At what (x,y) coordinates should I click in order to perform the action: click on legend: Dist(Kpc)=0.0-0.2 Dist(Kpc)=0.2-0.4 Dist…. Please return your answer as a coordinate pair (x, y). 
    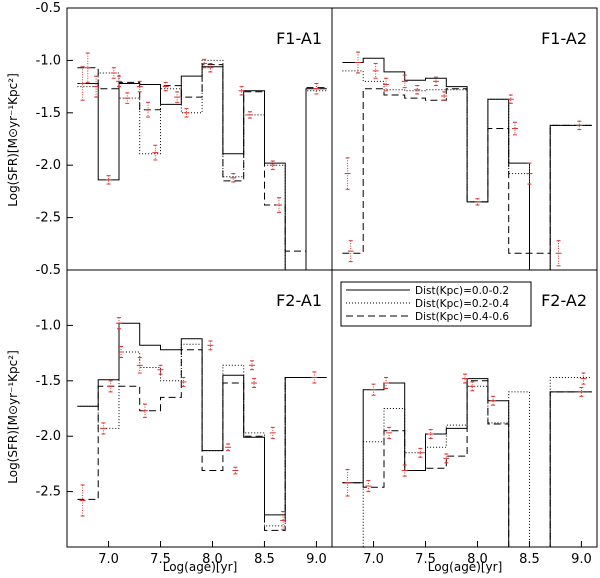
    Looking at the image, I should click on (436, 304).